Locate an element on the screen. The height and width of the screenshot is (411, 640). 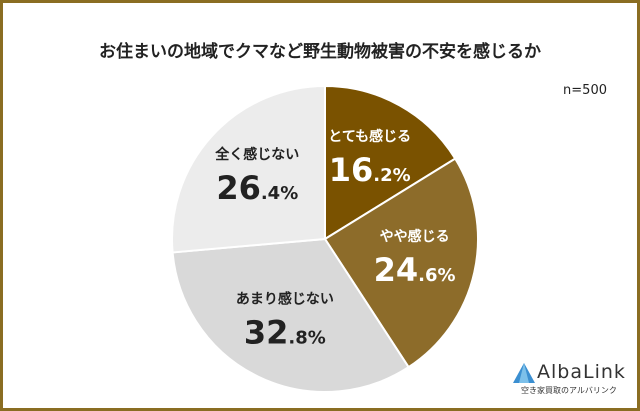
logo-name: AlbaLink is located at coordinates (581, 372).